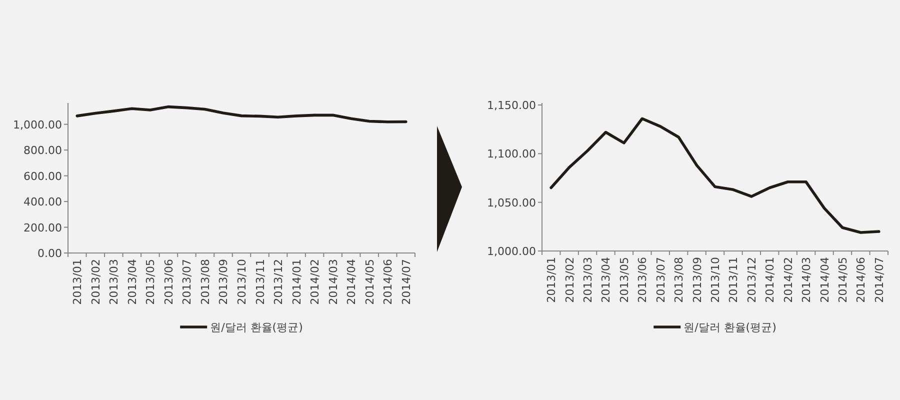  What do you see at coordinates (43, 202) in the screenshot?
I see `y-tick-label: 400.00` at bounding box center [43, 202].